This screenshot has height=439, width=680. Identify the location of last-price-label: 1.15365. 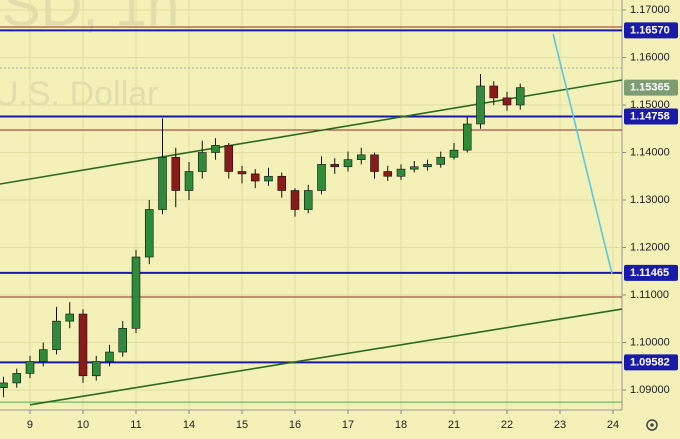
(650, 88).